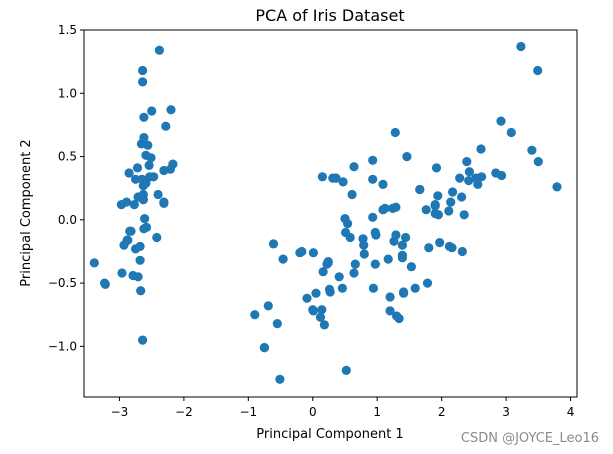  What do you see at coordinates (442, 412) in the screenshot?
I see `x-tick-label: 2` at bounding box center [442, 412].